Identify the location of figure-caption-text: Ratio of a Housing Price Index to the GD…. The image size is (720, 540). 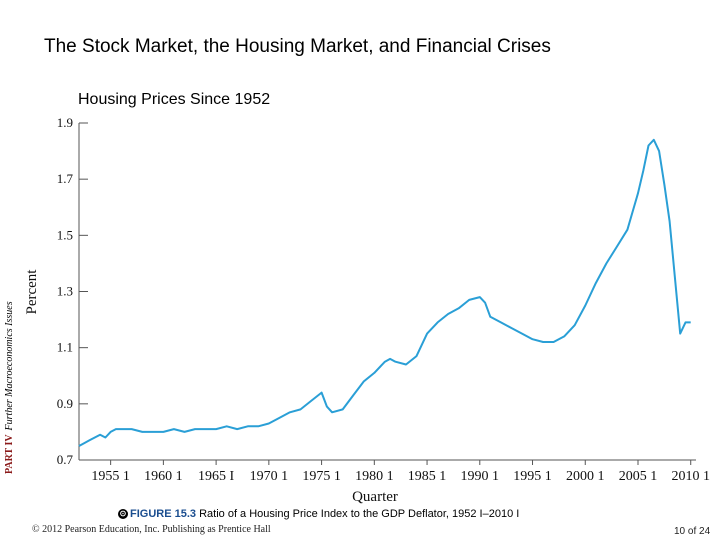
(359, 514).